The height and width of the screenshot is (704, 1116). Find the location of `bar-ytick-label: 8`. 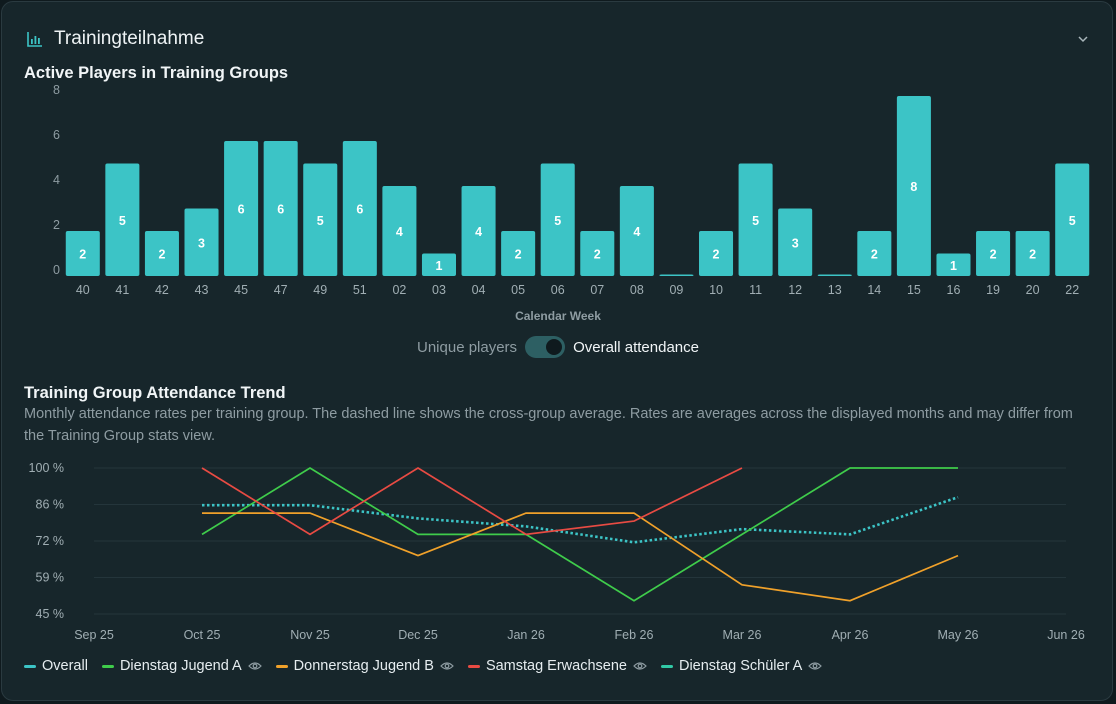

bar-ytick-label: 8 is located at coordinates (56, 90).